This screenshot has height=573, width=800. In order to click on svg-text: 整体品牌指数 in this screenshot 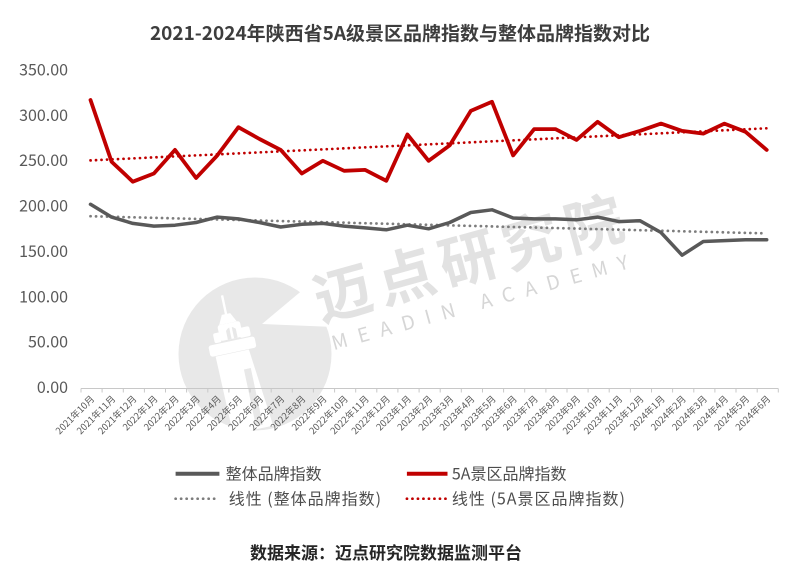, I will do `click(274, 473)`.